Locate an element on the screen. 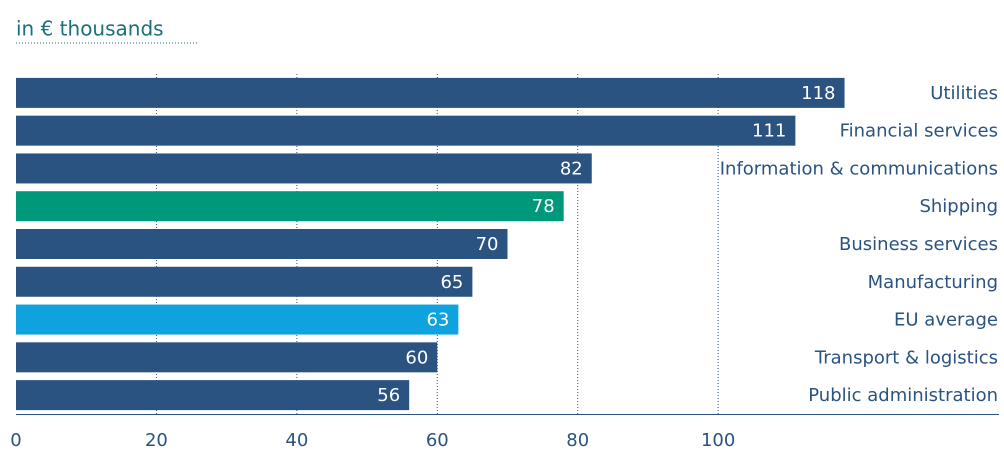 This screenshot has width=1004, height=460. x-tick-label: 60 is located at coordinates (437, 440).